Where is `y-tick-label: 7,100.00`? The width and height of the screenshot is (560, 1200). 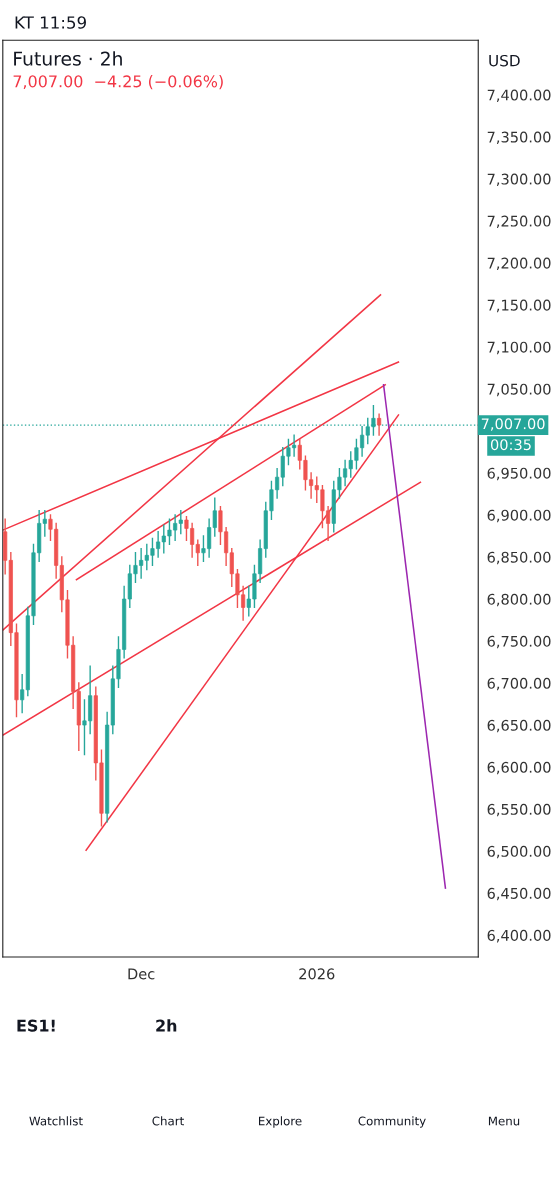 y-tick-label: 7,100.00 is located at coordinates (519, 348).